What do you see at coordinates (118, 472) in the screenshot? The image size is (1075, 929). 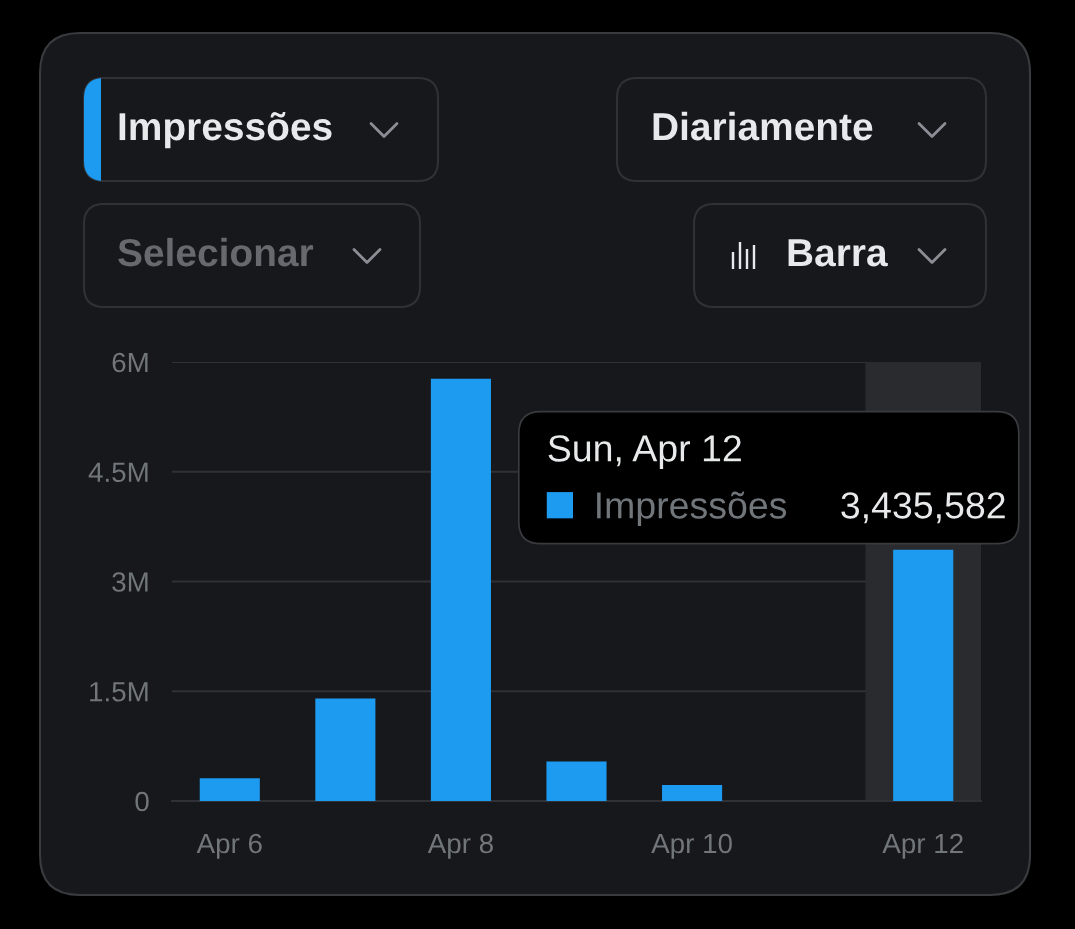 I see `y-tick-label: 4.5M` at bounding box center [118, 472].